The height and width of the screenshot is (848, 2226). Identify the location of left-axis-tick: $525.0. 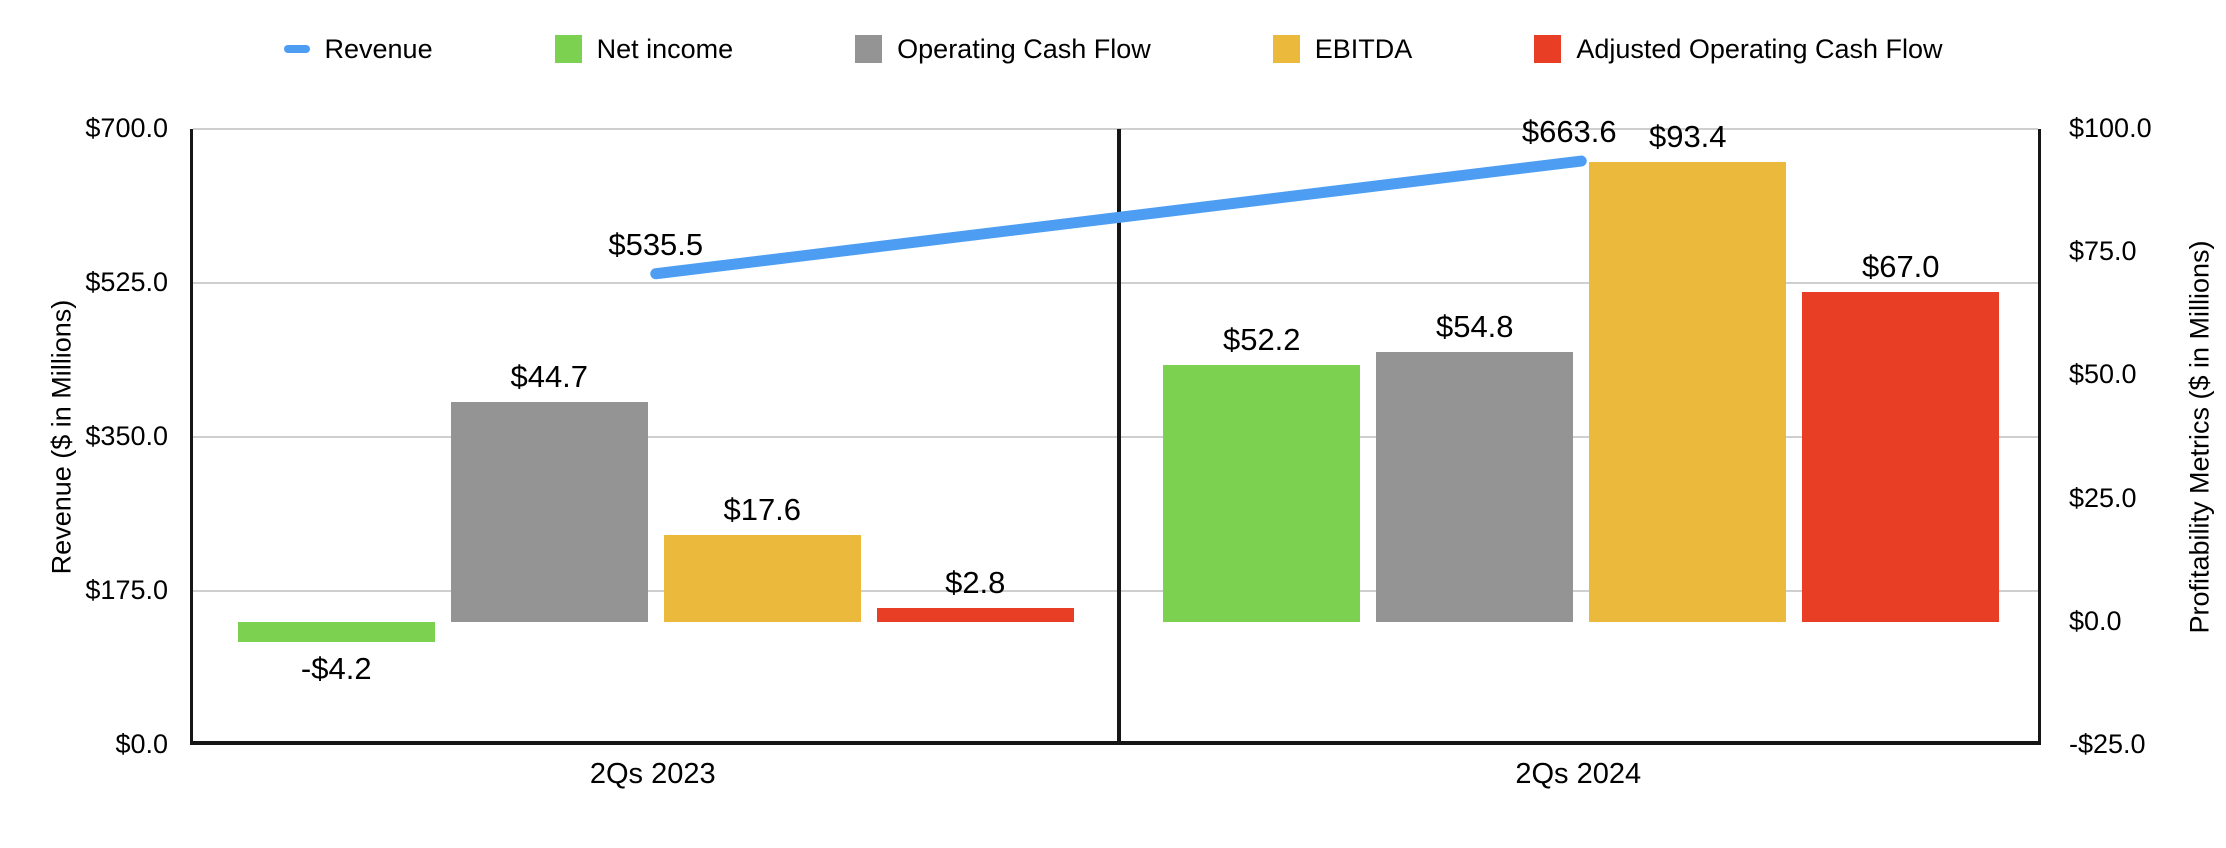
(126, 282).